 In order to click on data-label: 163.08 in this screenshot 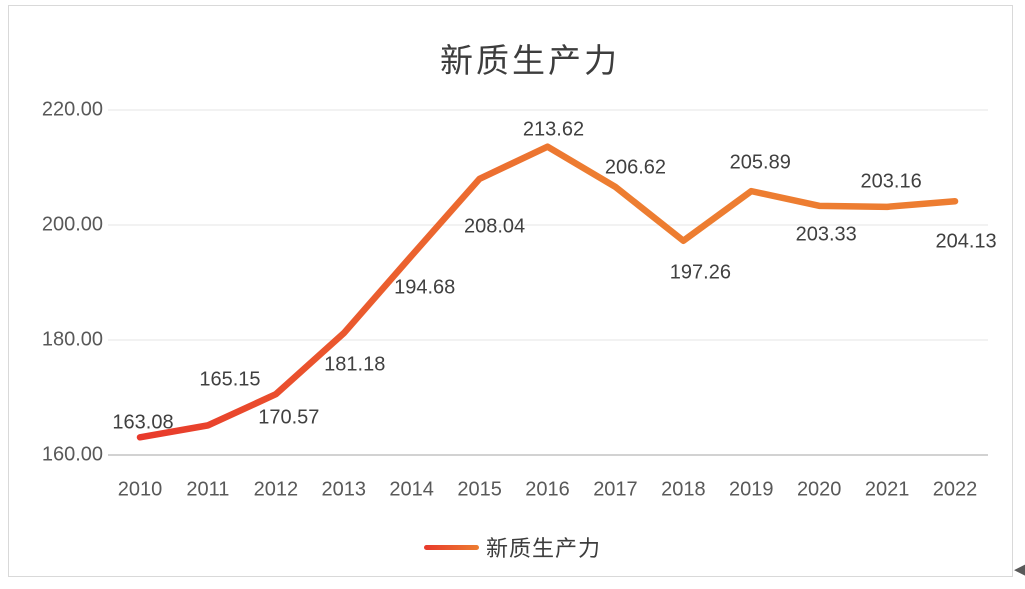, I will do `click(143, 422)`.